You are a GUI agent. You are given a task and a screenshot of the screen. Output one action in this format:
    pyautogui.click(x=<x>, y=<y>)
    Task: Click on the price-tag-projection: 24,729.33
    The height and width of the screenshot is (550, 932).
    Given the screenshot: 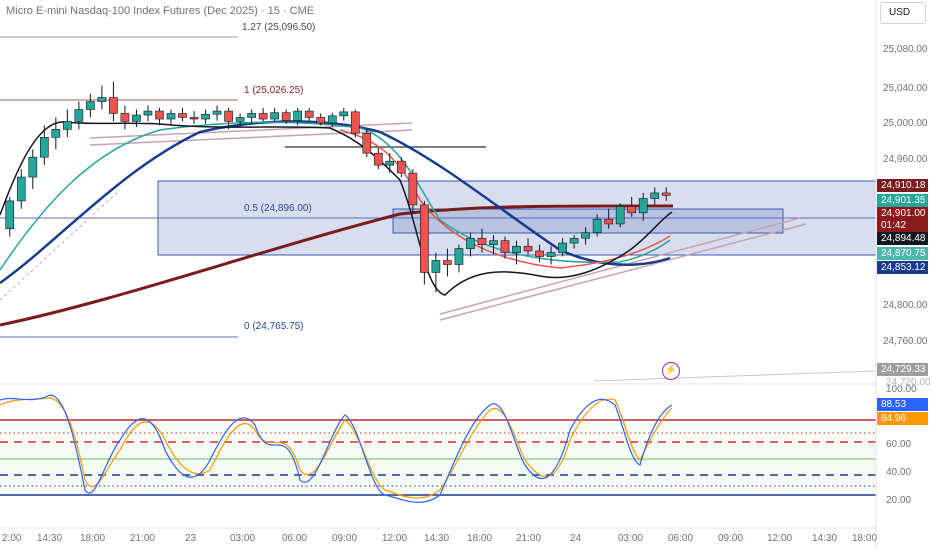 What is the action you would take?
    pyautogui.click(x=902, y=369)
    